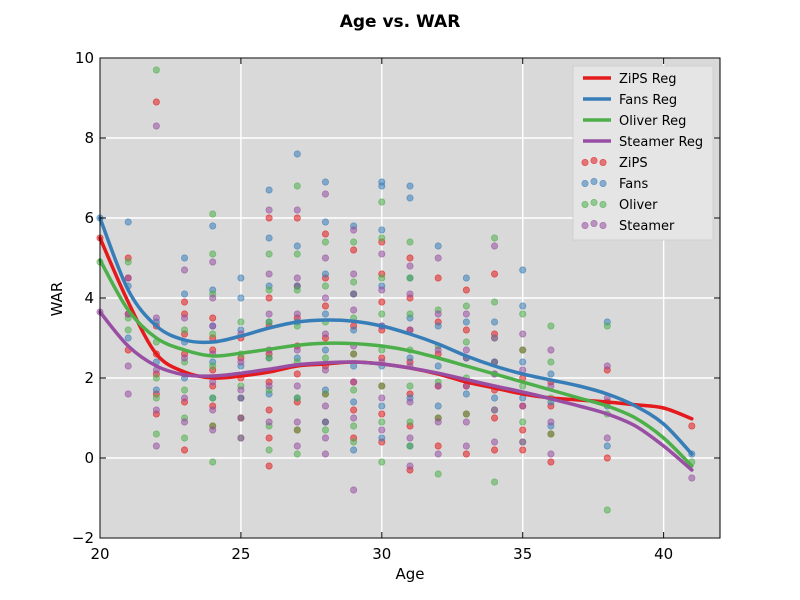  Describe the element at coordinates (661, 142) in the screenshot. I see `legend-label-3: Steamer Reg` at that location.